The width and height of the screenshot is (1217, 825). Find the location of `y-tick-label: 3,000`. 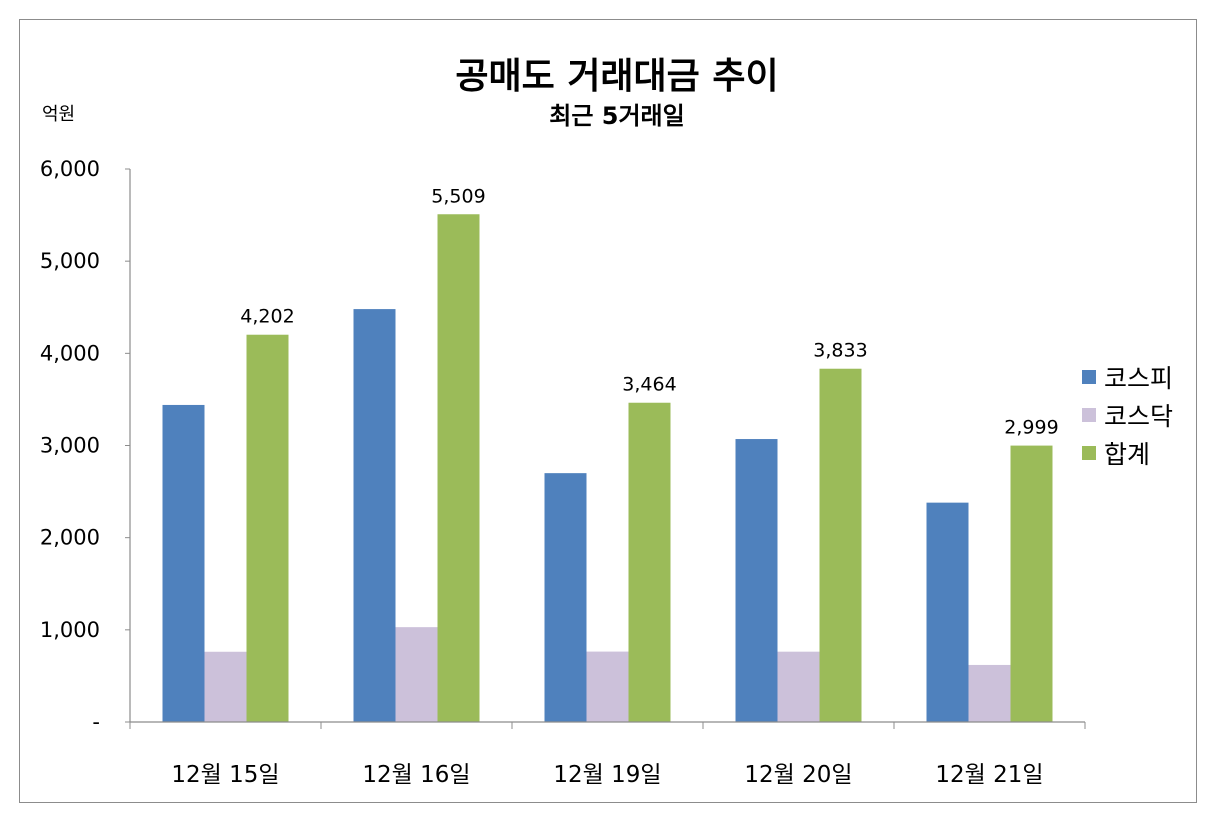

y-tick-label: 3,000 is located at coordinates (70, 446).